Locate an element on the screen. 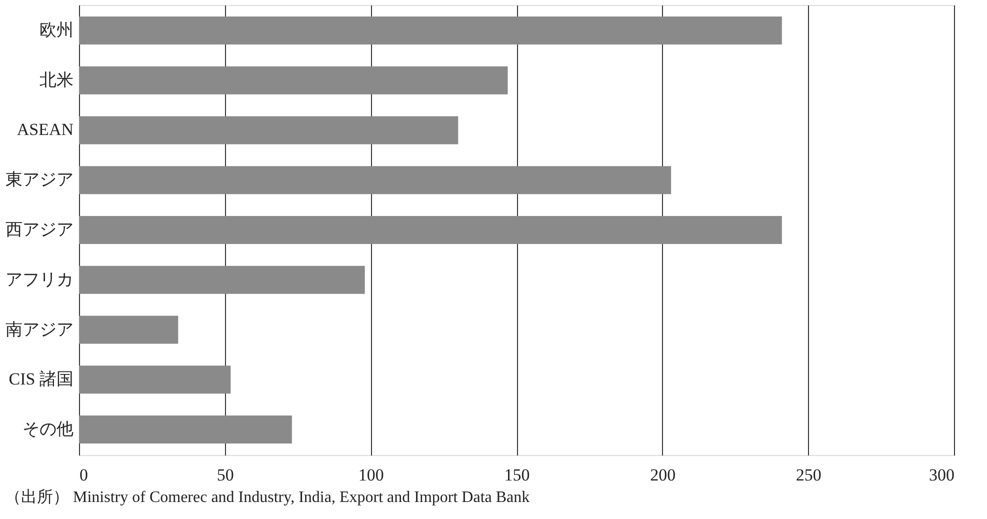 The image size is (987, 519). text: （出所） Ministry of Comerec and Industry, India, Export and Import Data Bank is located at coordinates (267, 497).